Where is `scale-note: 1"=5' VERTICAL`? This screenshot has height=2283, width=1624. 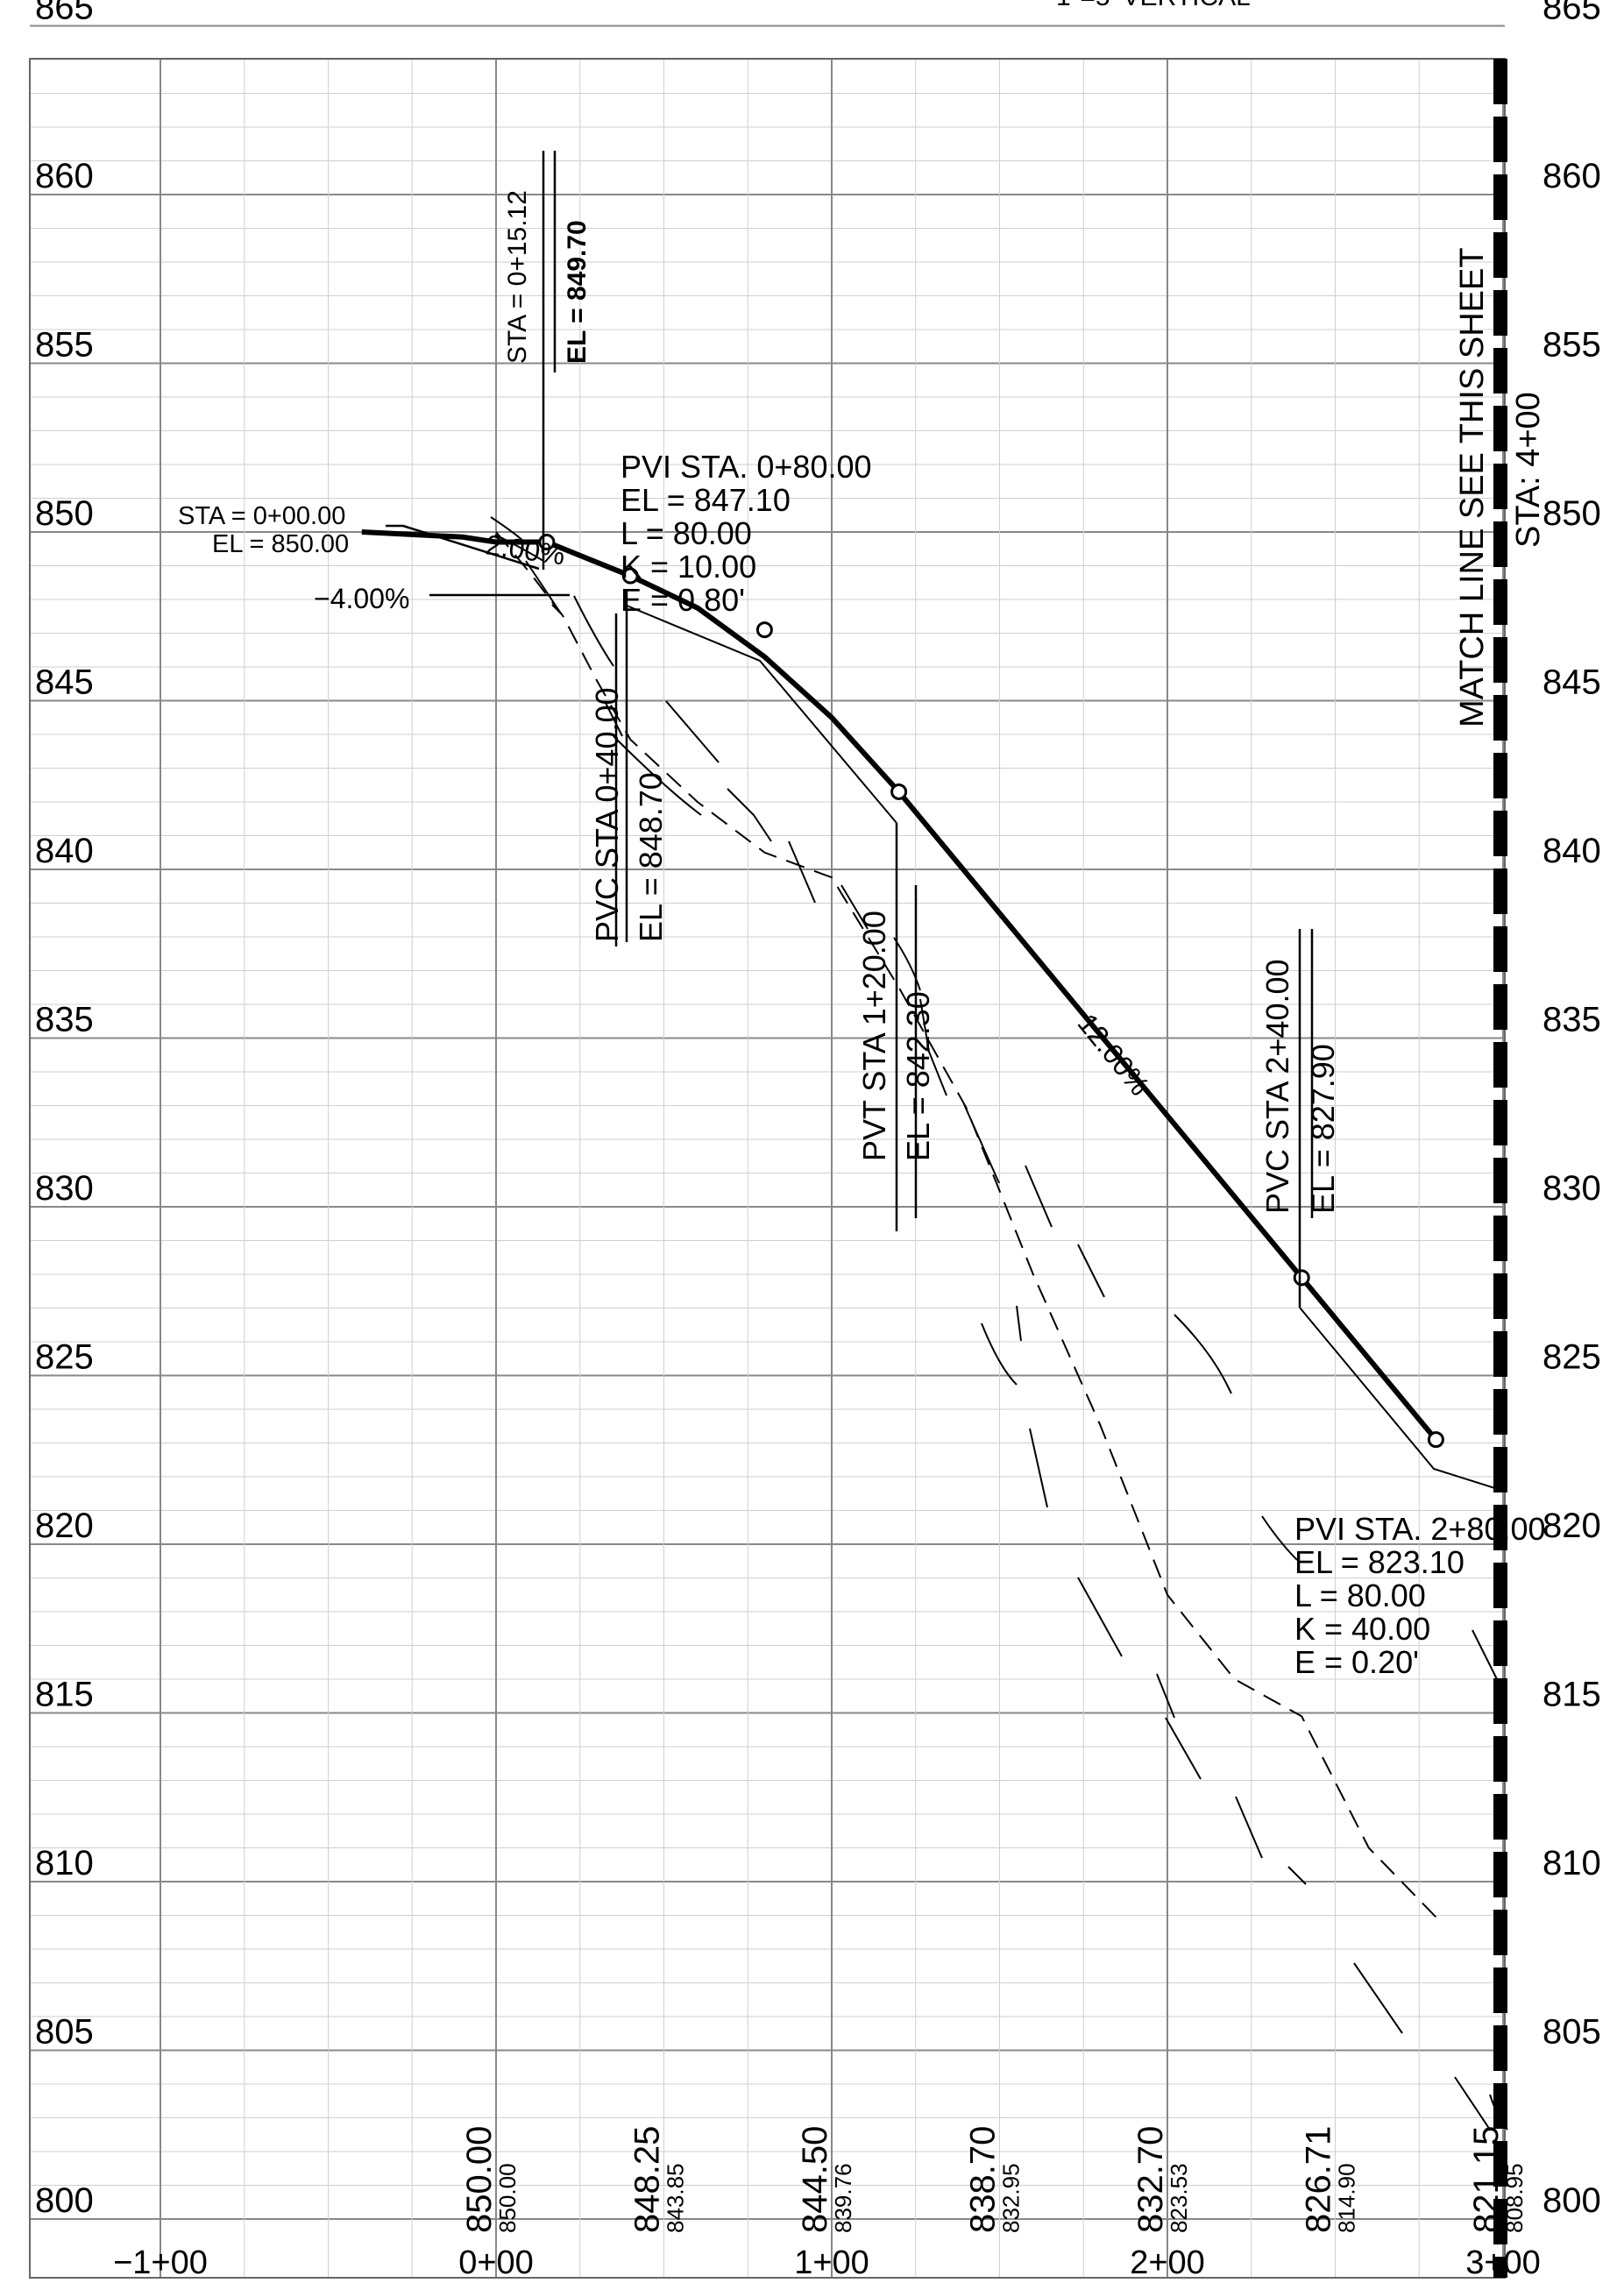 scale-note: 1"=5' VERTICAL is located at coordinates (1153, 5).